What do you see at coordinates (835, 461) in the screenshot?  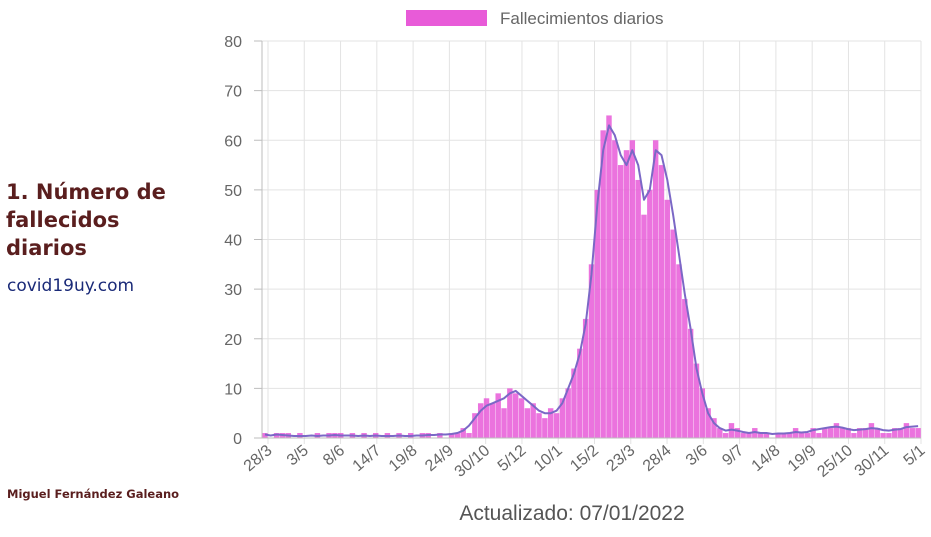 I see `x-tick-label: 25/10` at bounding box center [835, 461].